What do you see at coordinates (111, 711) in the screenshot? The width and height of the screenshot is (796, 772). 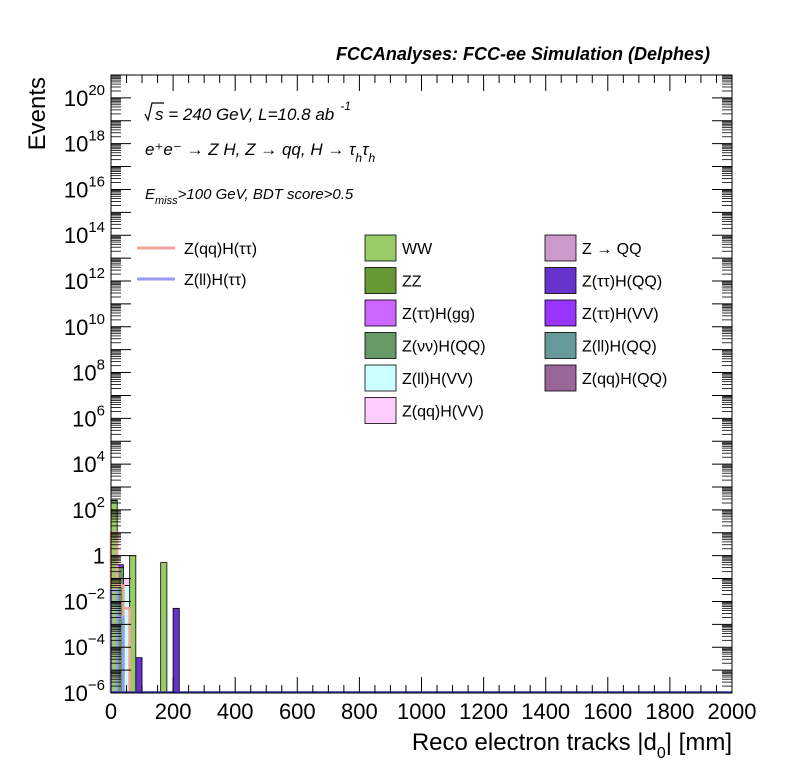 I see `x-tick-label: 0` at bounding box center [111, 711].